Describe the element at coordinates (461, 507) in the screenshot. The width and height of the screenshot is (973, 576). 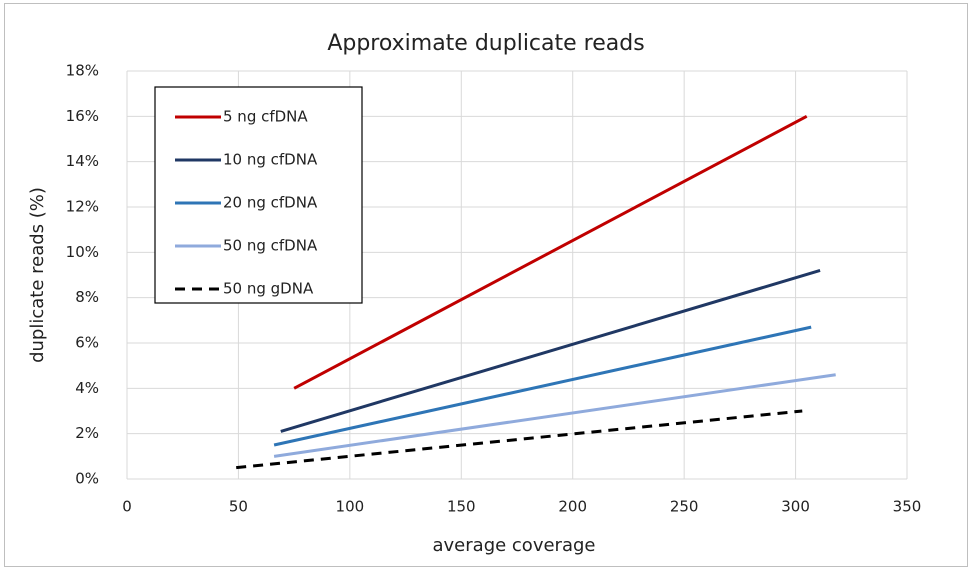
I see `x-tick-label: 150` at that location.